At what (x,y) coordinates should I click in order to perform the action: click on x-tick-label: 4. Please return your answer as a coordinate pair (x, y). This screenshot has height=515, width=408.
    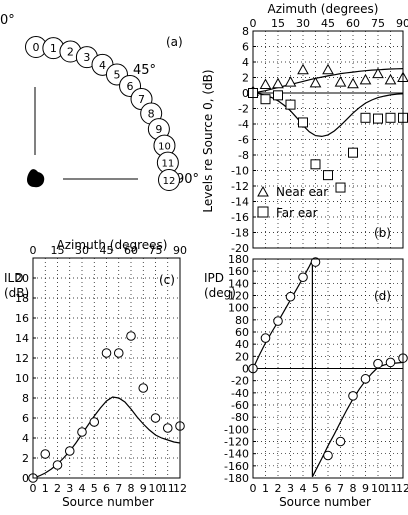
    Looking at the image, I should click on (82, 488).